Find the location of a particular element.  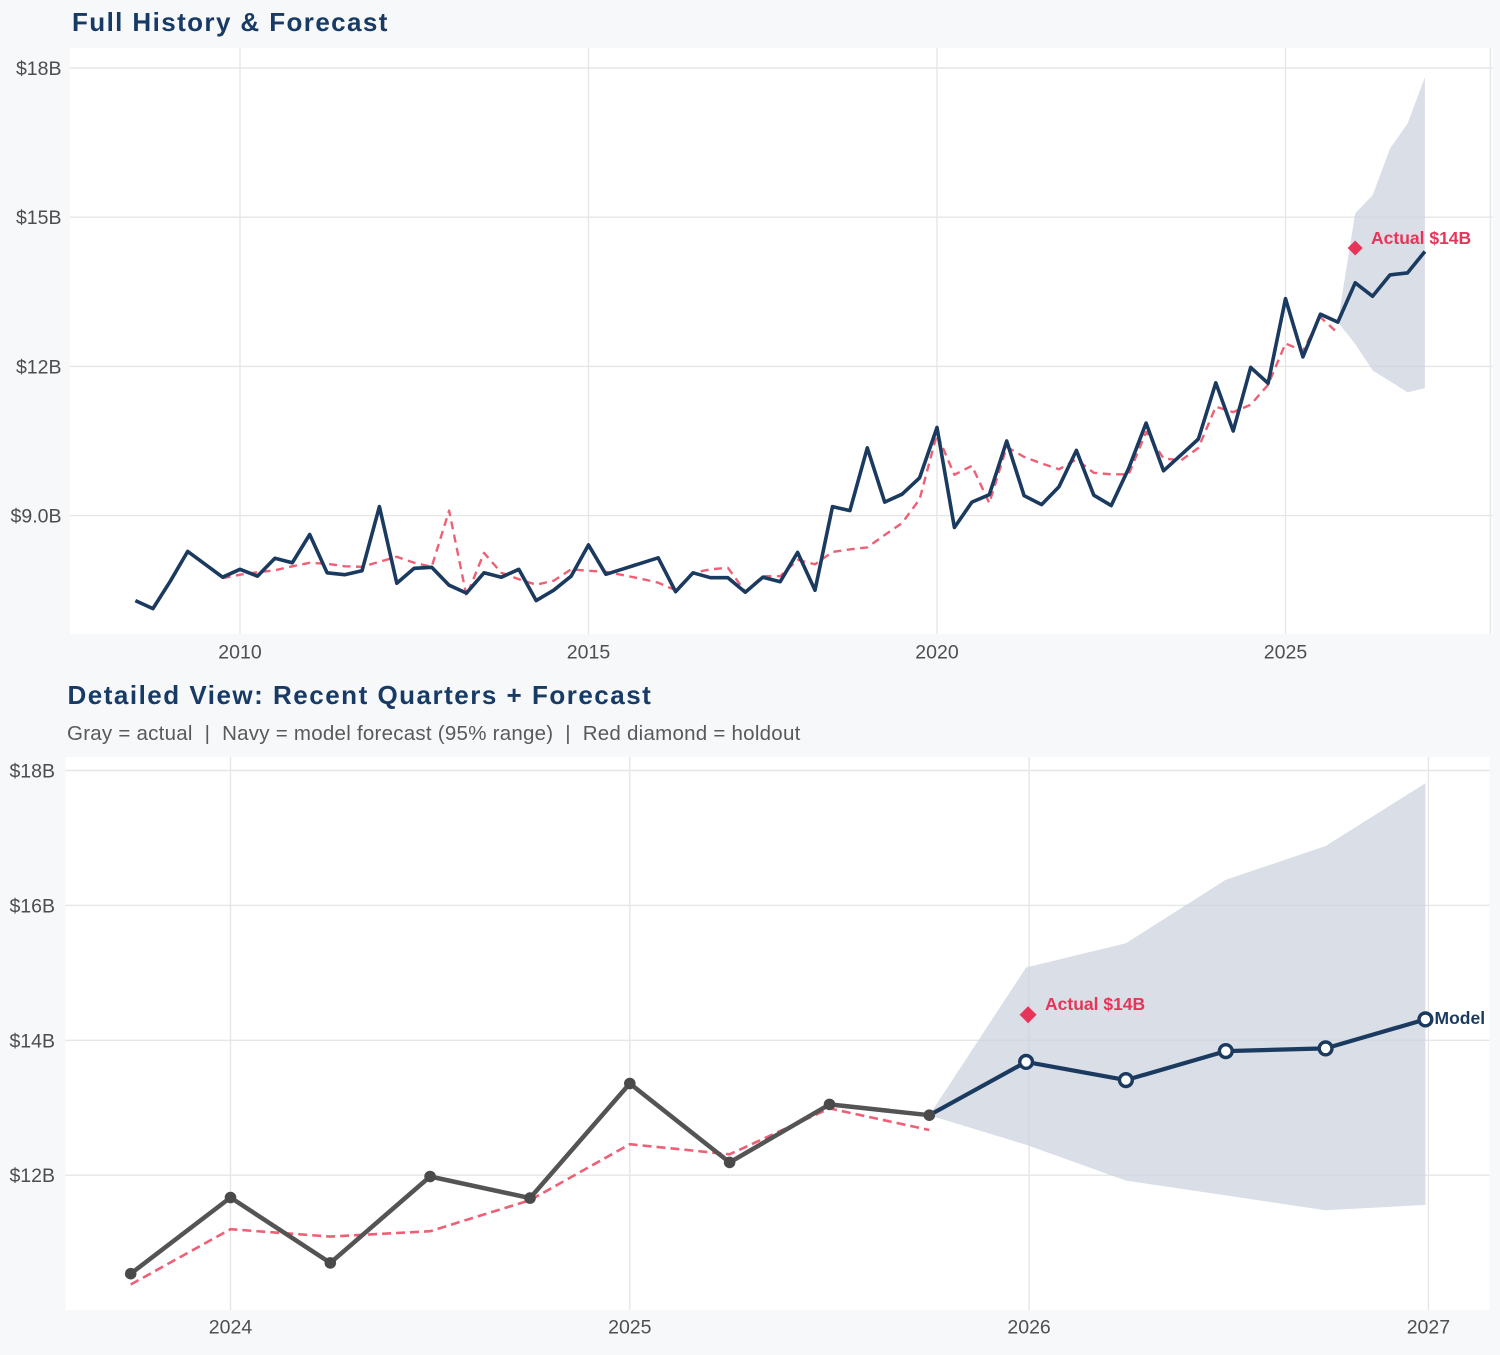

svg-text: 2024 is located at coordinates (231, 1328).